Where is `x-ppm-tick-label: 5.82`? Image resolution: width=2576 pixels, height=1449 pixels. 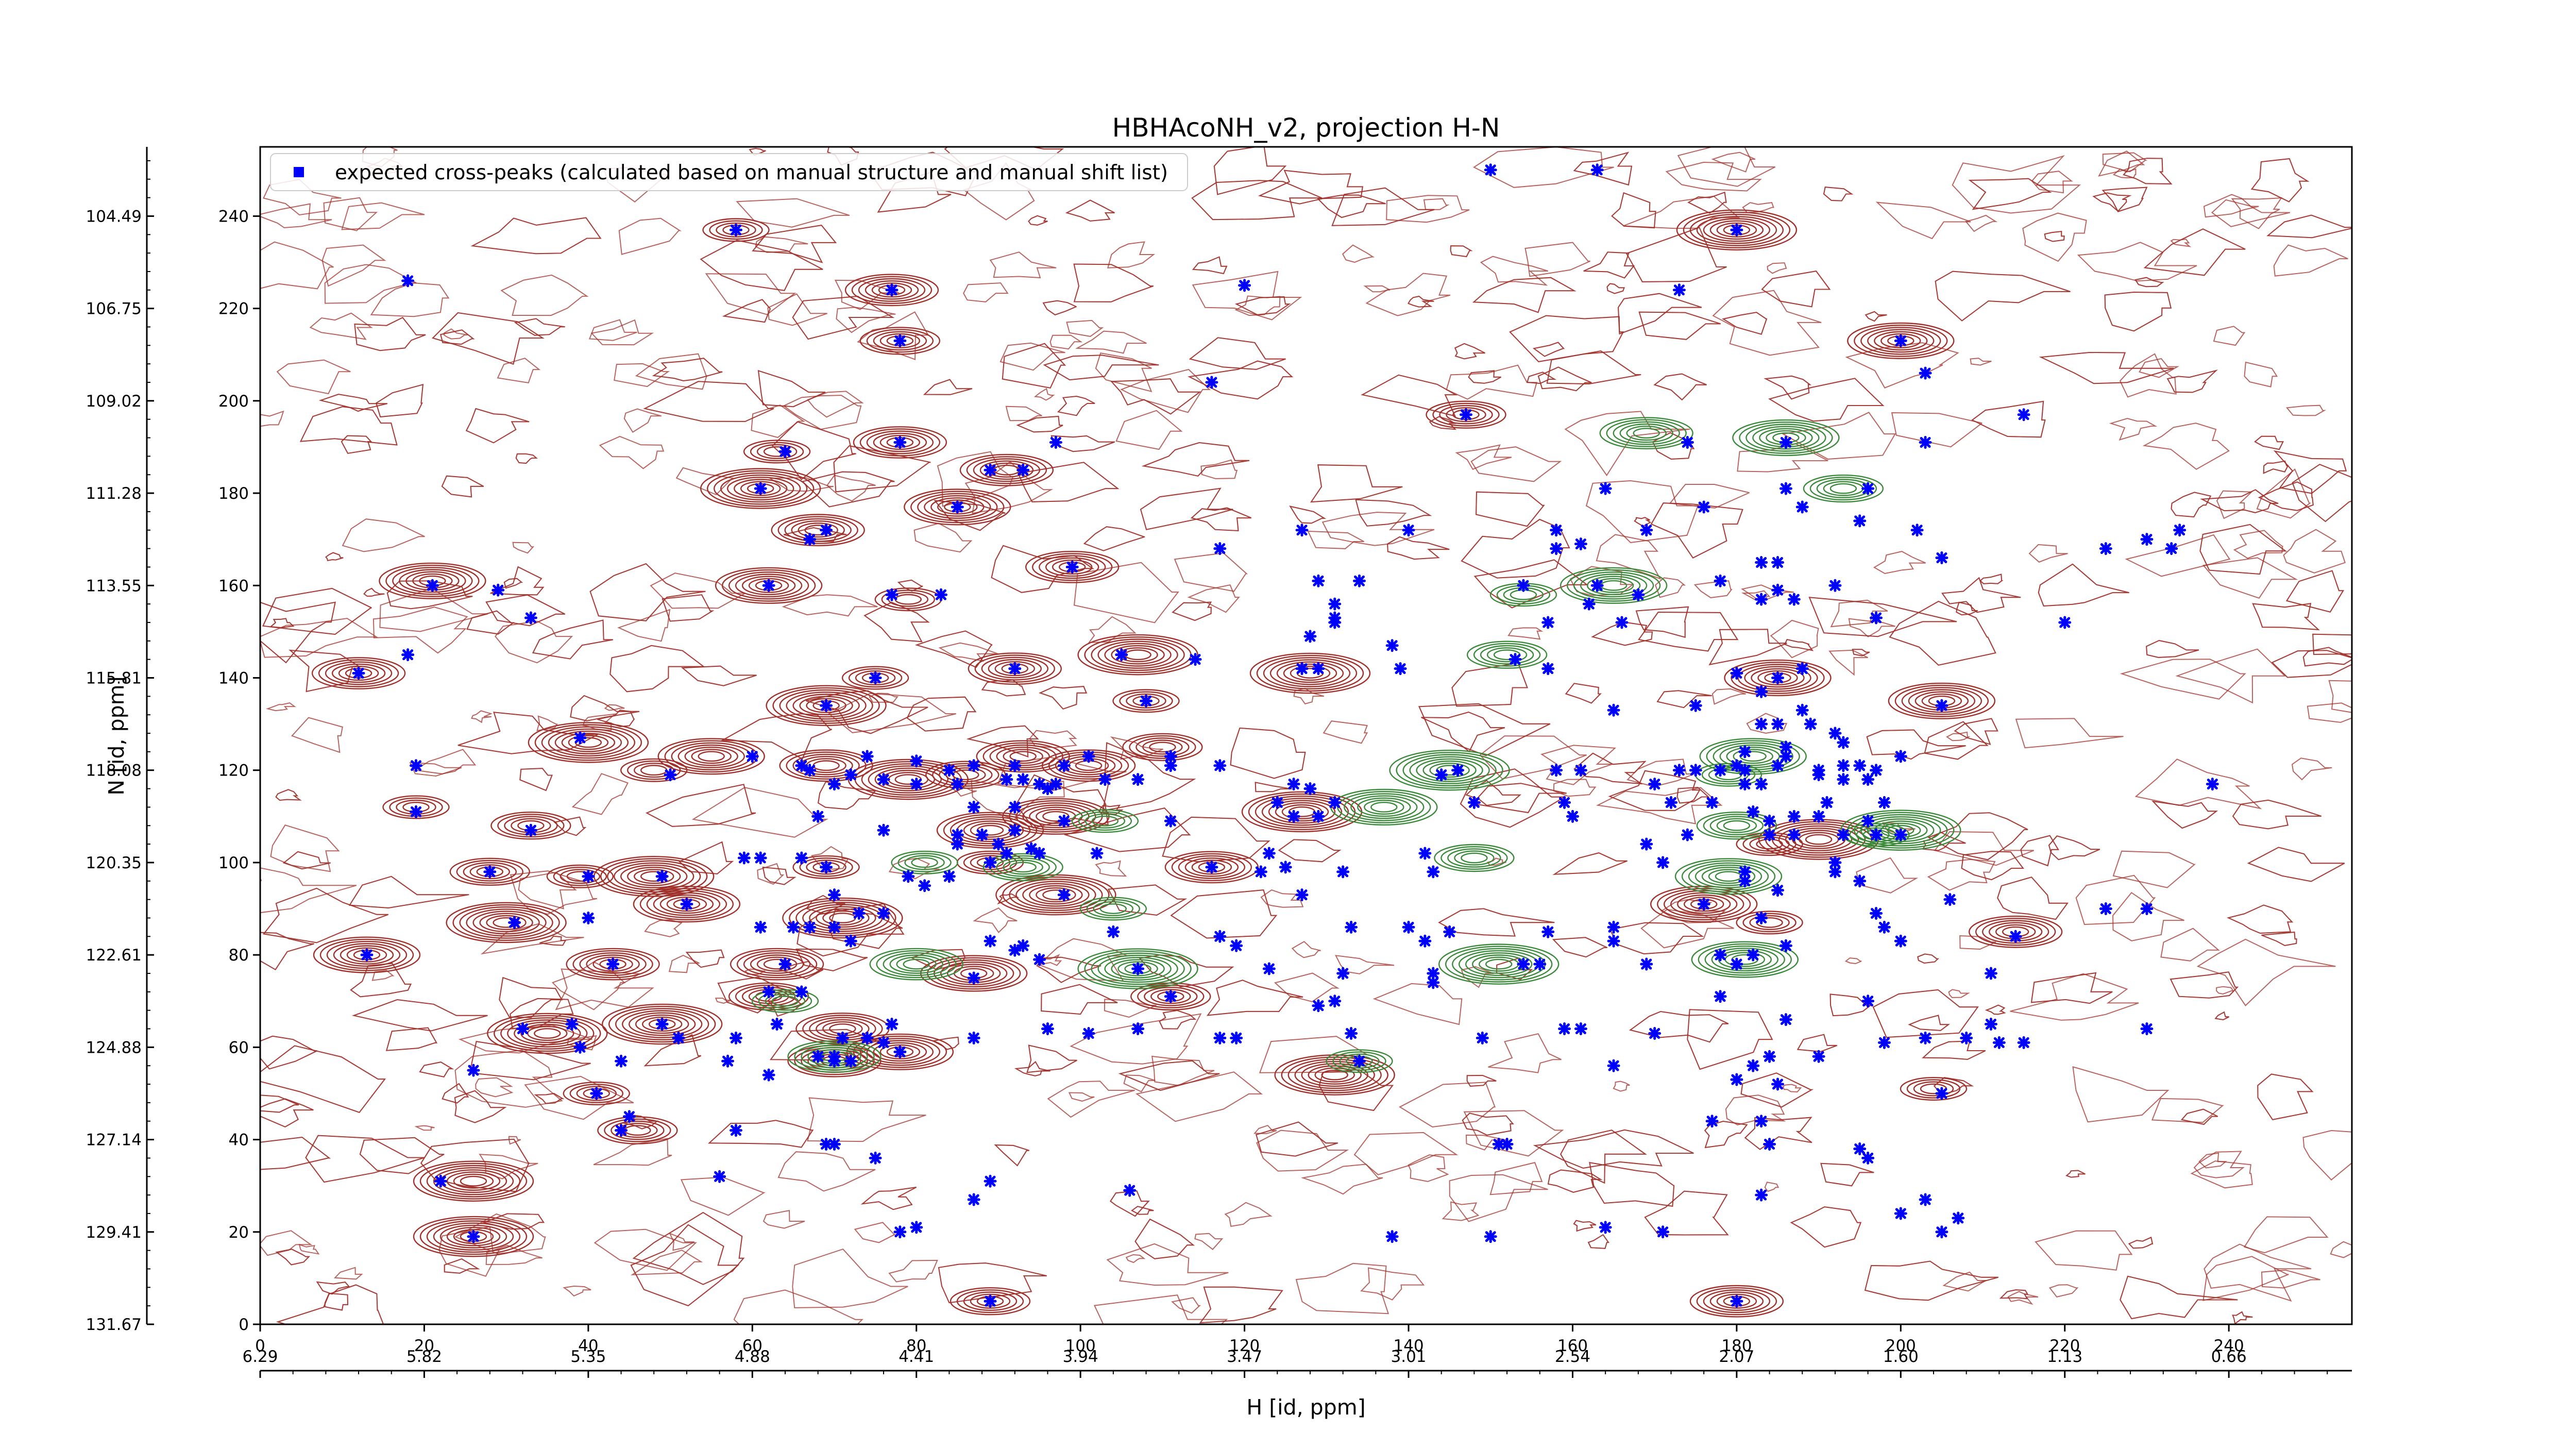 x-ppm-tick-label: 5.82 is located at coordinates (424, 1356).